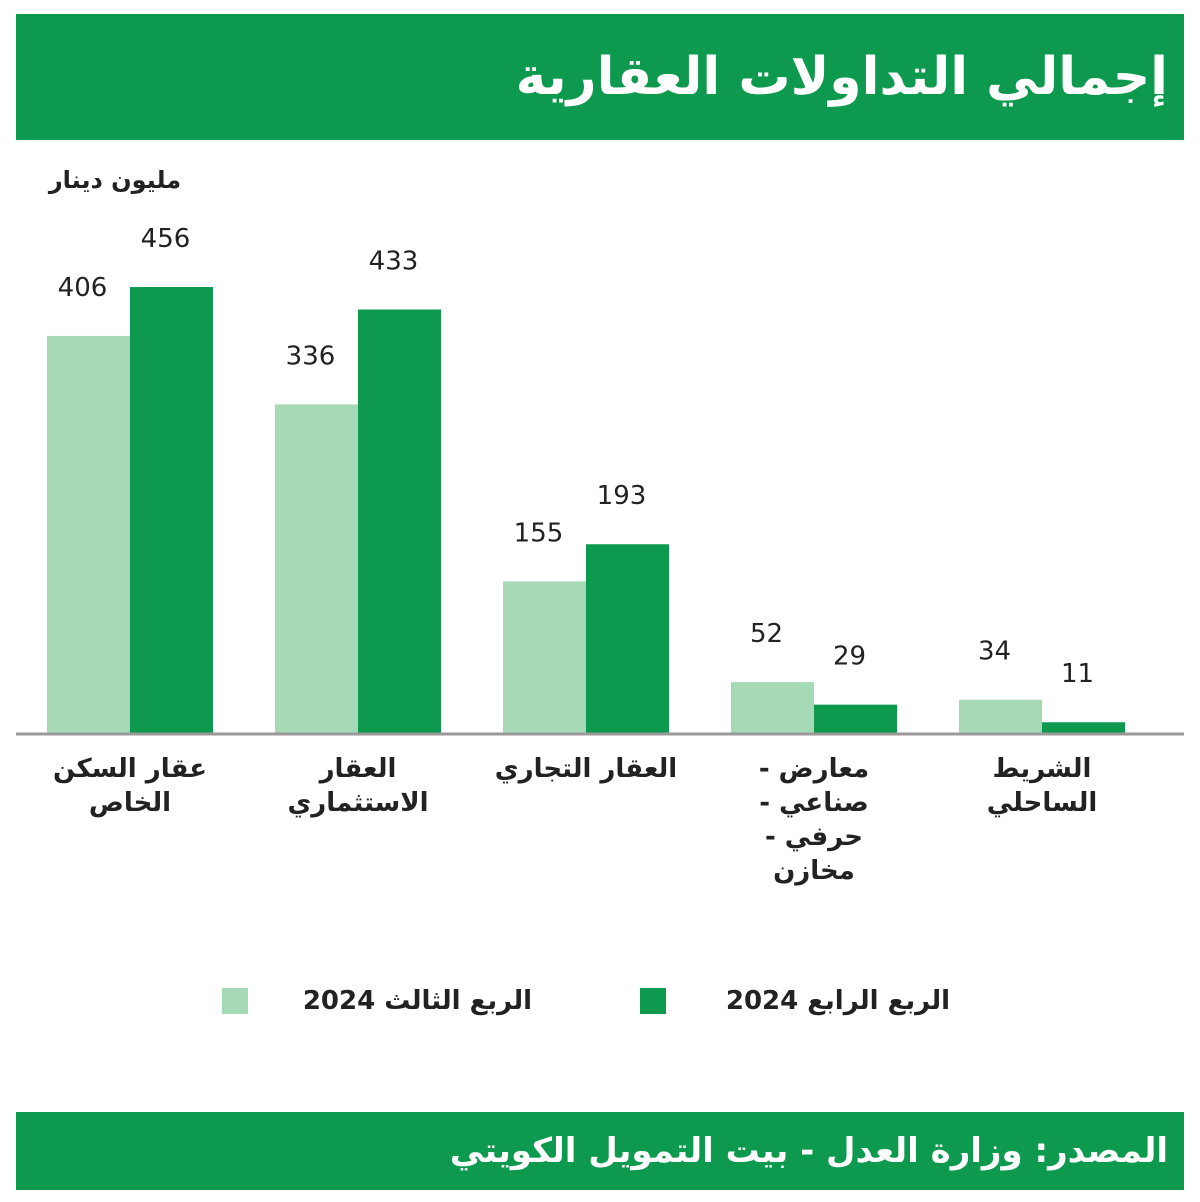 Image resolution: width=1200 pixels, height=1202 pixels. I want to click on data-label: 155, so click(539, 533).